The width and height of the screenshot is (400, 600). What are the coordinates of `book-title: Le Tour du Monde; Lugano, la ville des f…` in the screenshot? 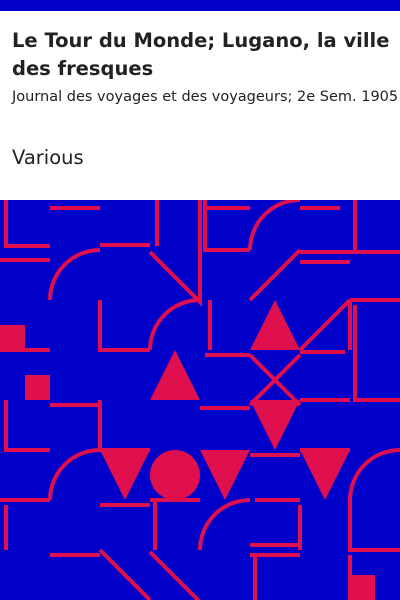 It's located at (201, 54).